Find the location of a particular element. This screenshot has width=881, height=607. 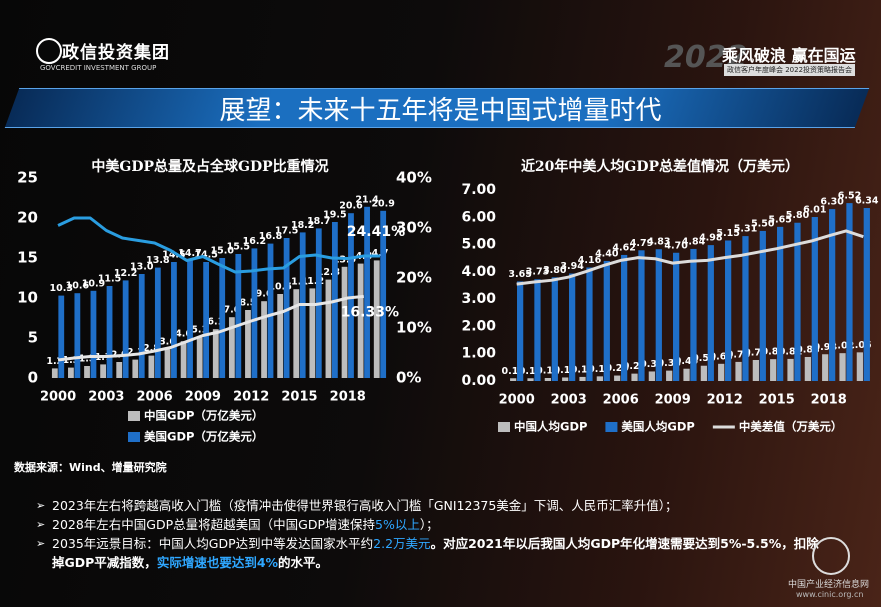

watermark-icon is located at coordinates (831, 556).